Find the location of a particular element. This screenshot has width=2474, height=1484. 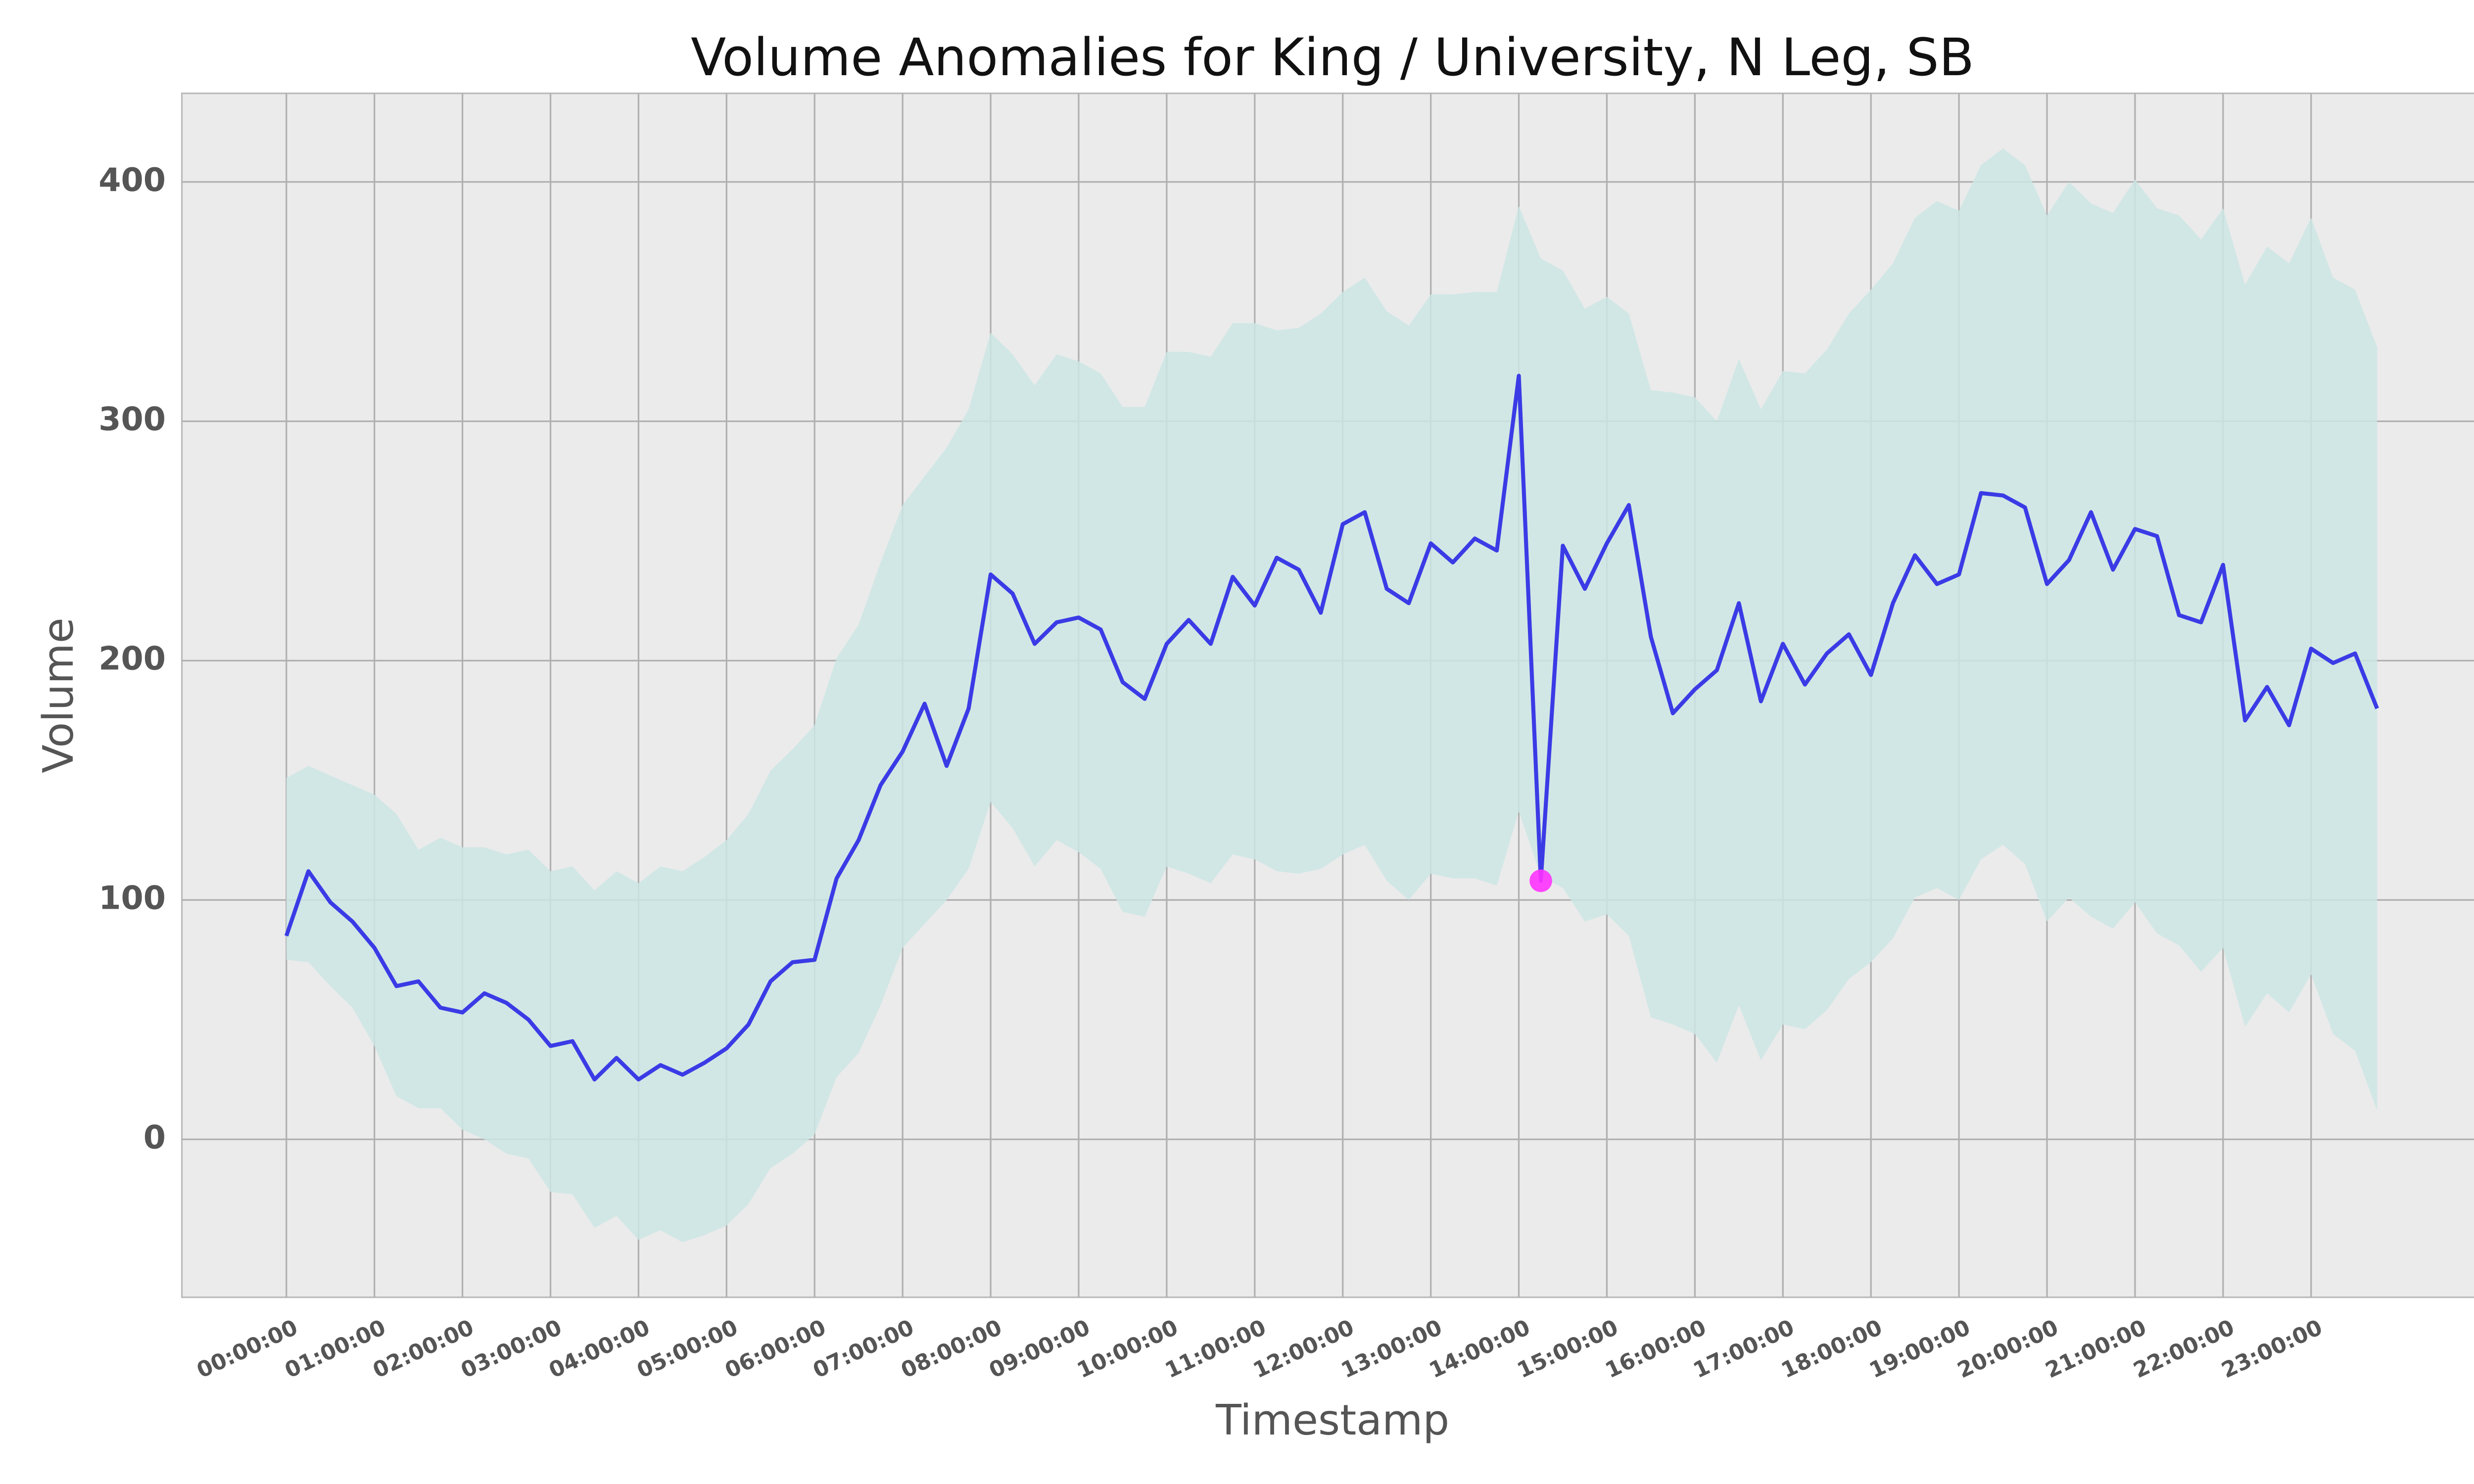

x-tick-label: 05:00:00 is located at coordinates (688, 1349).